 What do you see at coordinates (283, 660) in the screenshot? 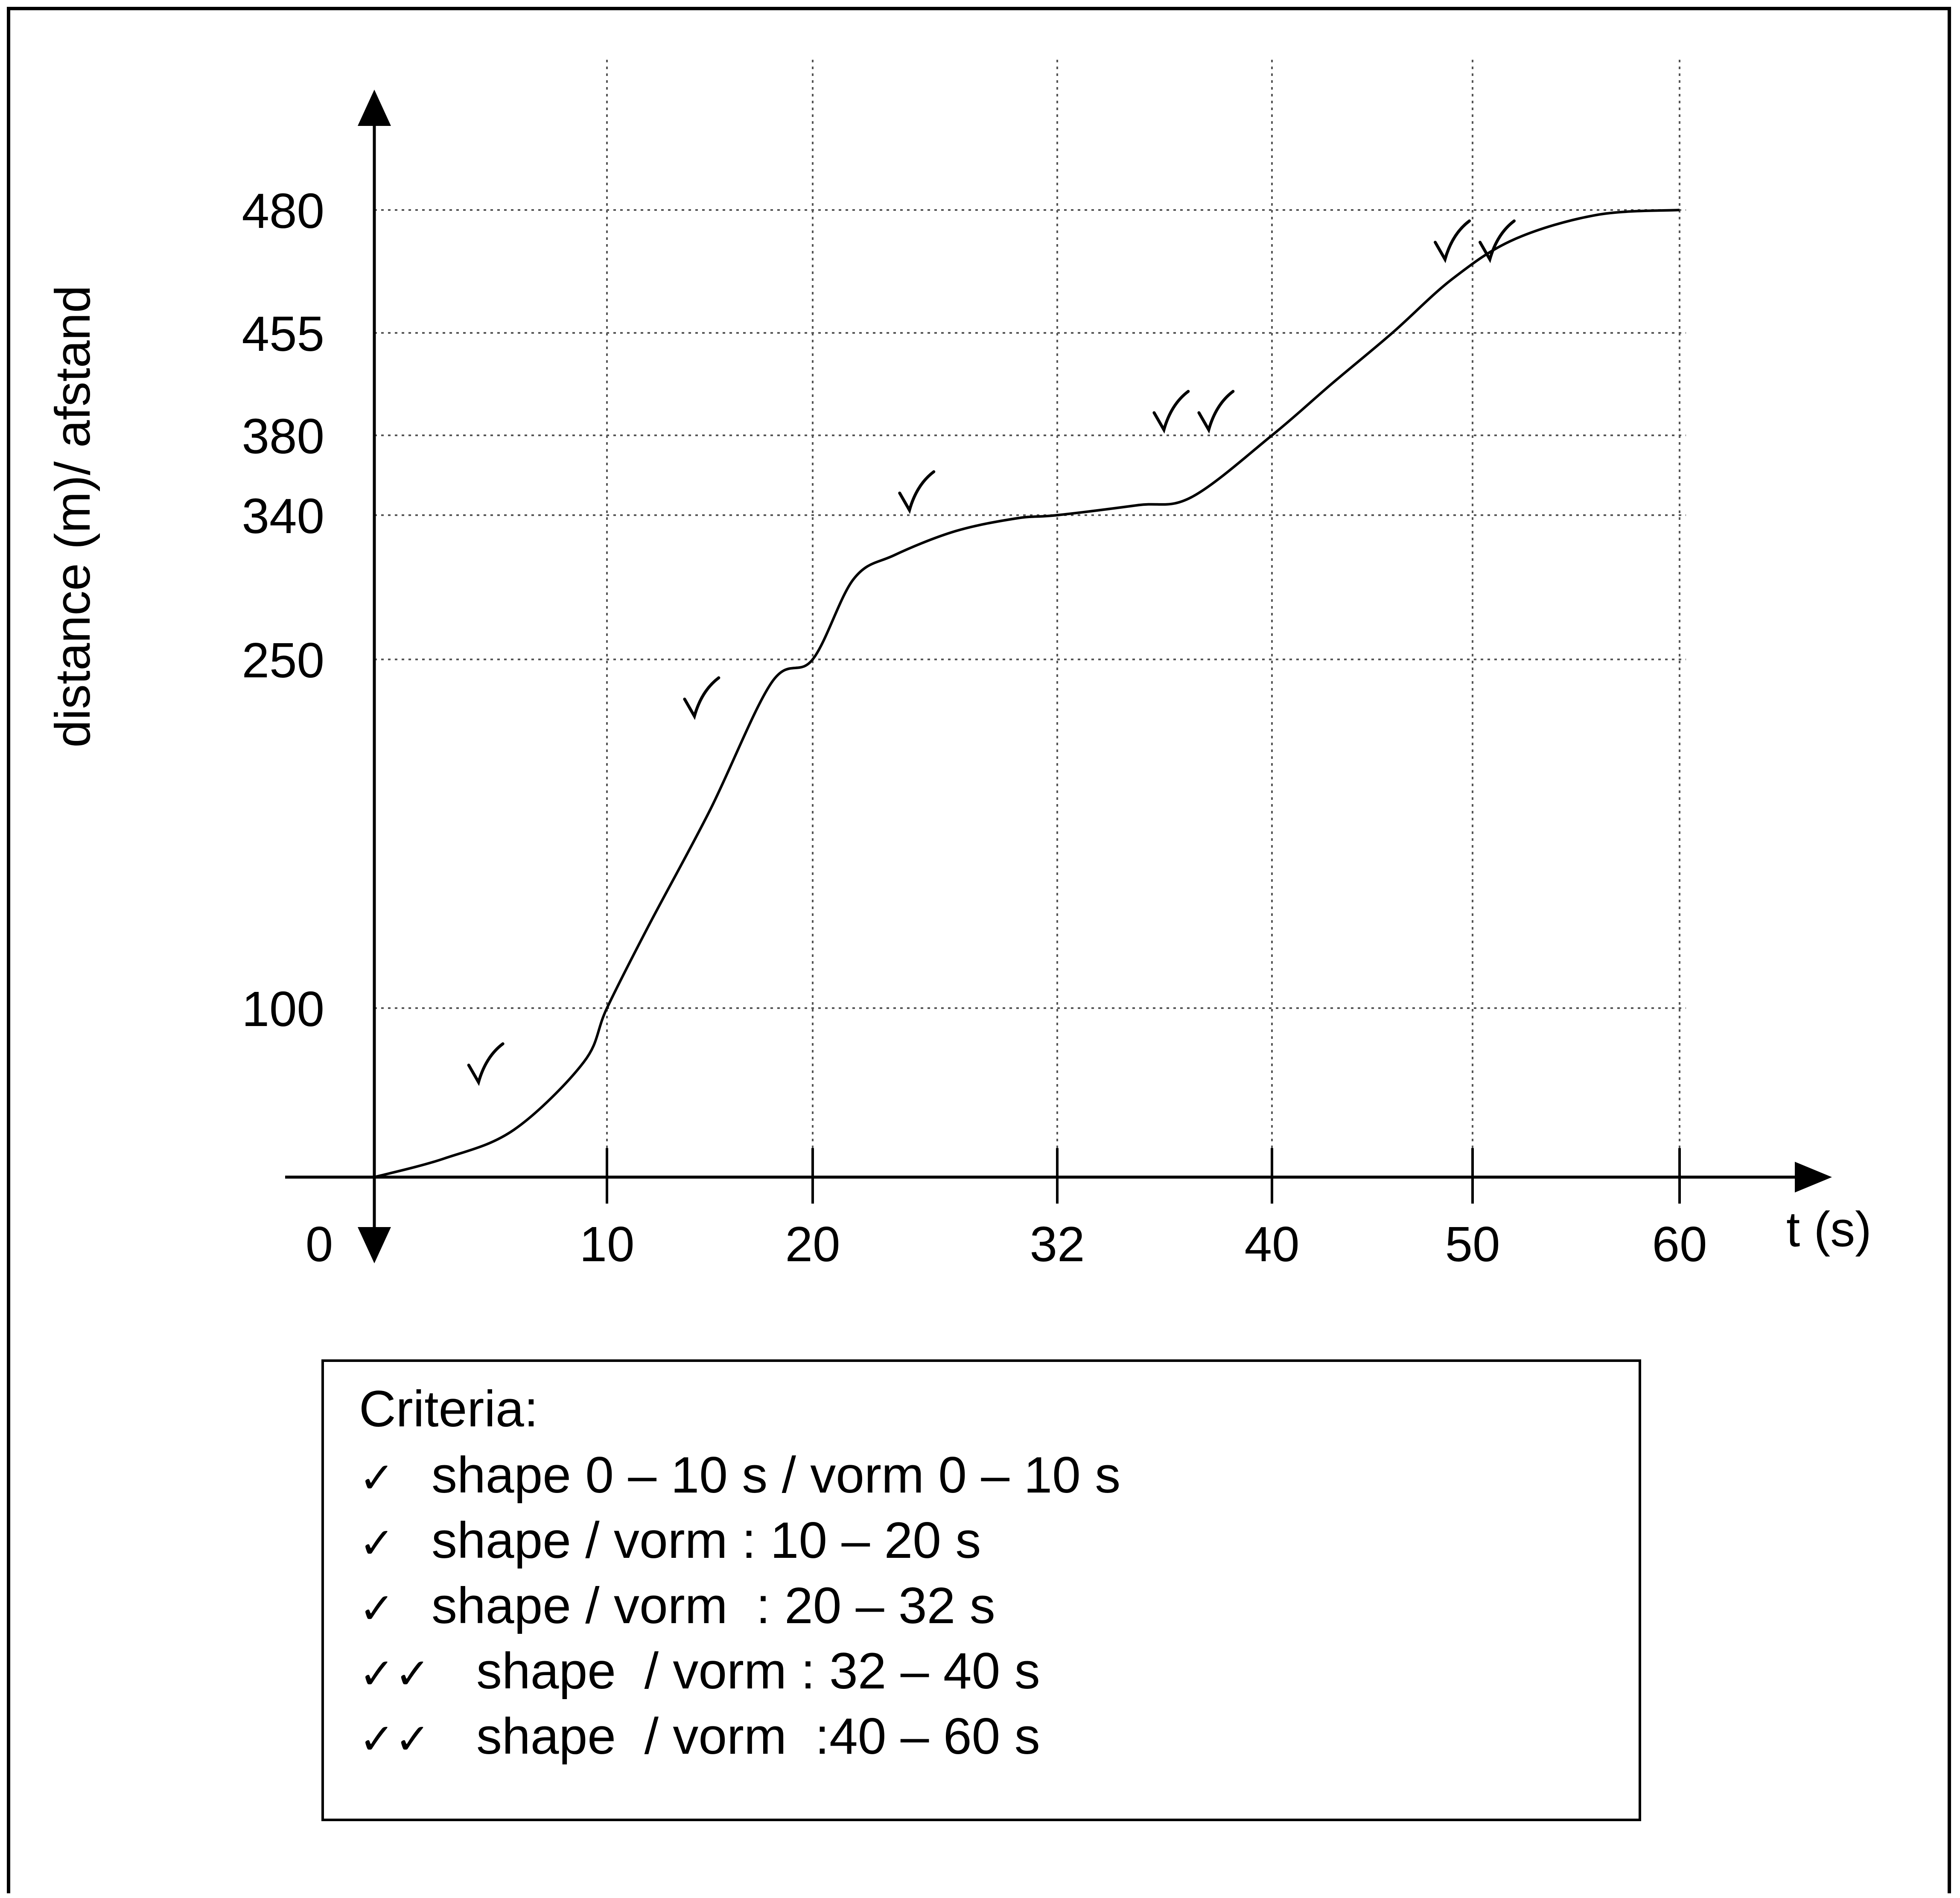
I see `y-tick-label: 250` at bounding box center [283, 660].